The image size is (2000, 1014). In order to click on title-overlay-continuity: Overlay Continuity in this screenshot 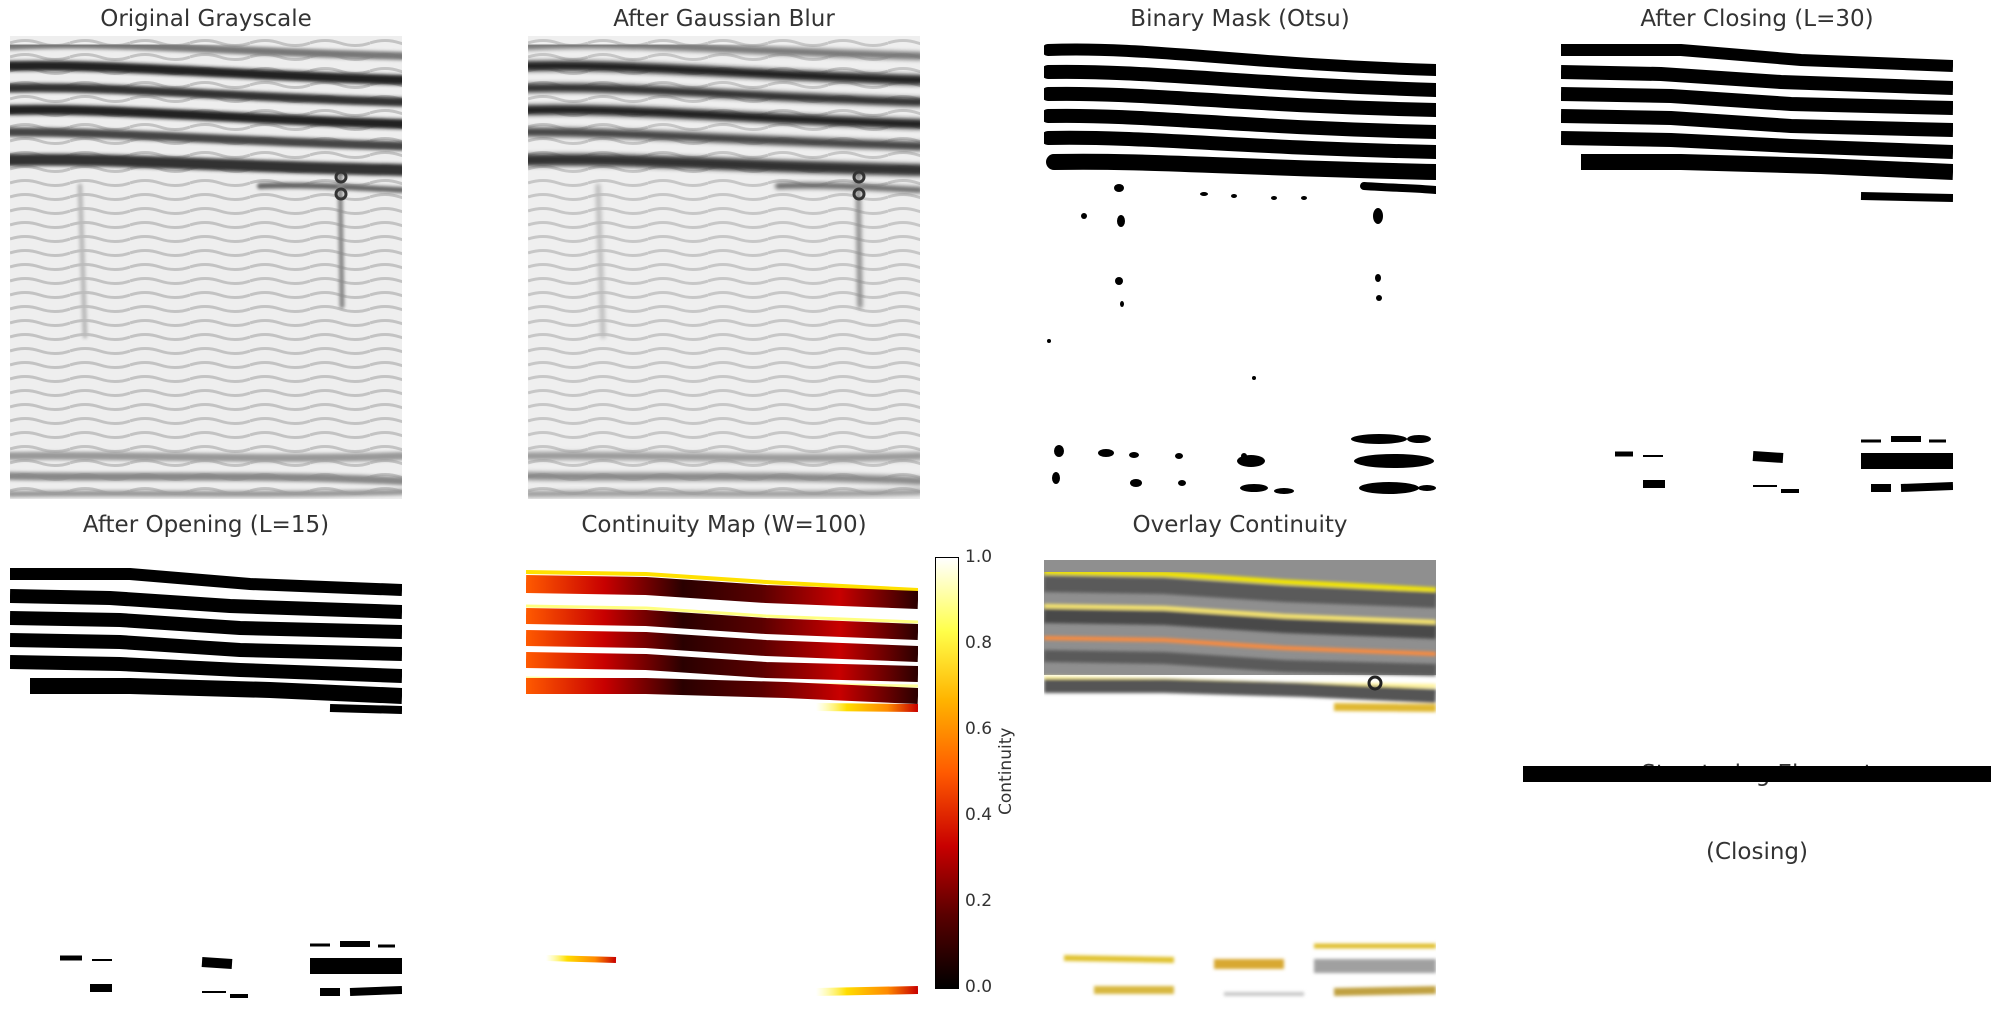, I will do `click(1240, 525)`.